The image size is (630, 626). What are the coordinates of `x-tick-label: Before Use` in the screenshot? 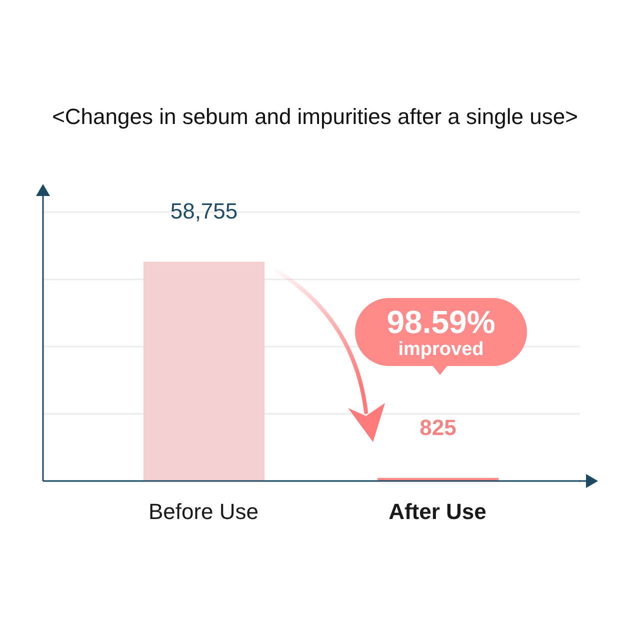 It's located at (203, 511).